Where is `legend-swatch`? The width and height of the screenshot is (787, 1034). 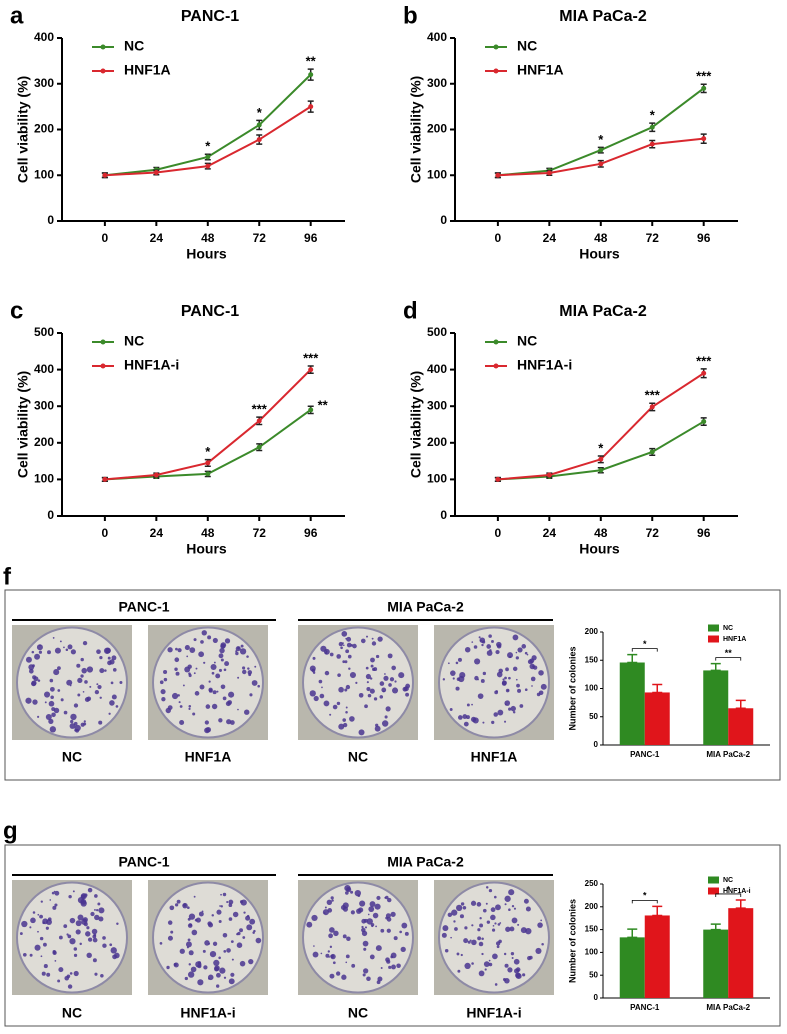 legend-swatch is located at coordinates (713, 639).